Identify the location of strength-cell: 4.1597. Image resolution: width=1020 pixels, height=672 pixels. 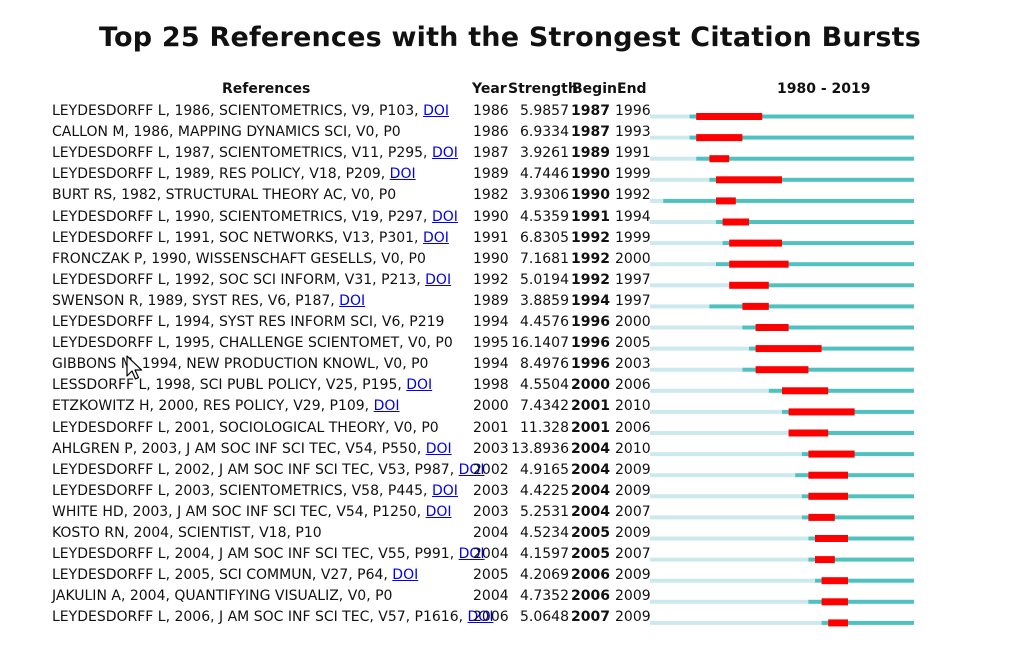
(544, 554).